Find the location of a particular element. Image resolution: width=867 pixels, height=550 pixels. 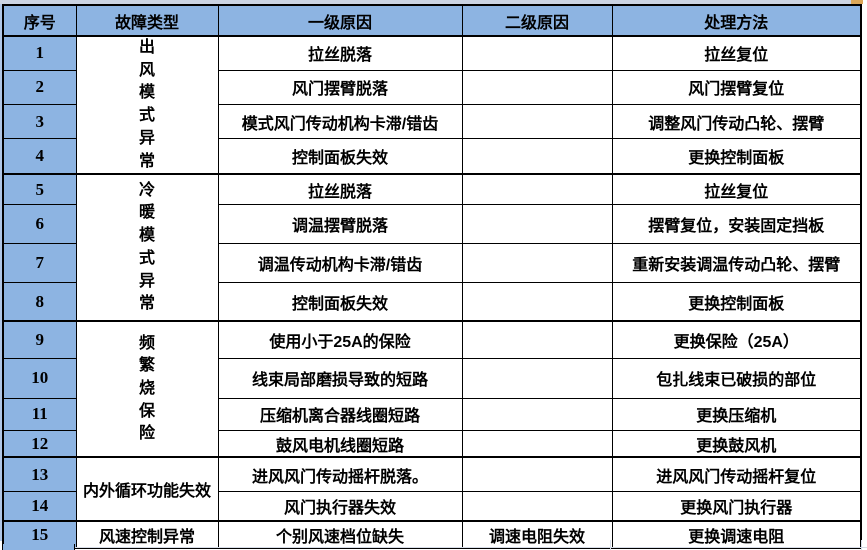

header-fault-type: 故障类型 is located at coordinates (147, 20).